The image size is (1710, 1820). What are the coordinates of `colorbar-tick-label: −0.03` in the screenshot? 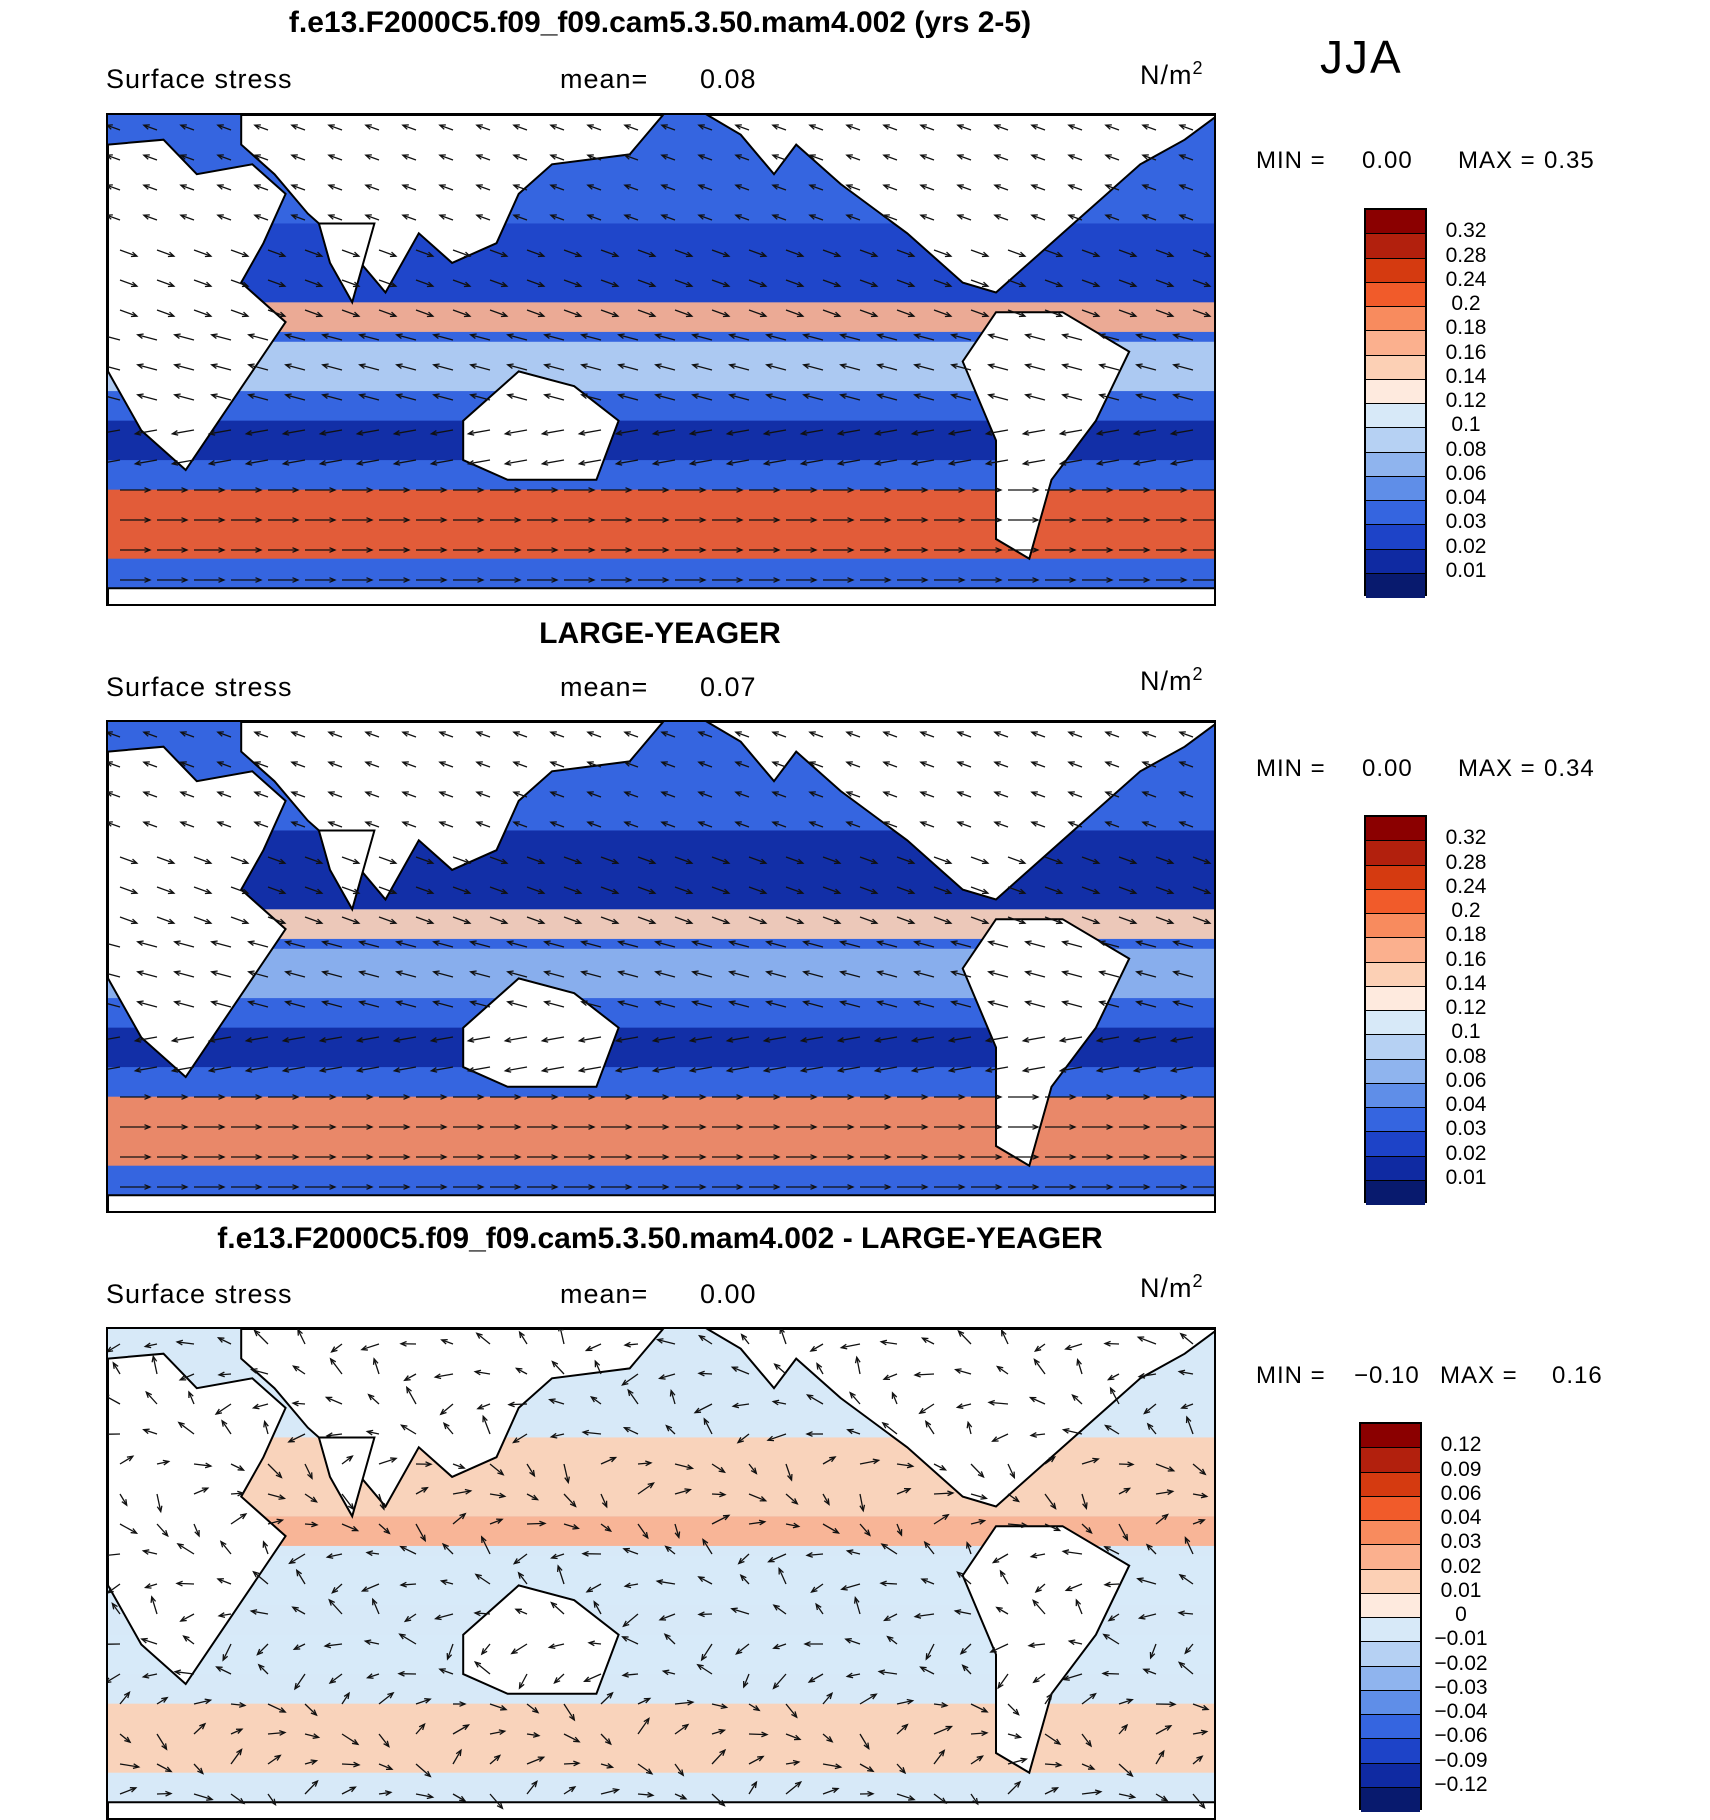 It's located at (1461, 1688).